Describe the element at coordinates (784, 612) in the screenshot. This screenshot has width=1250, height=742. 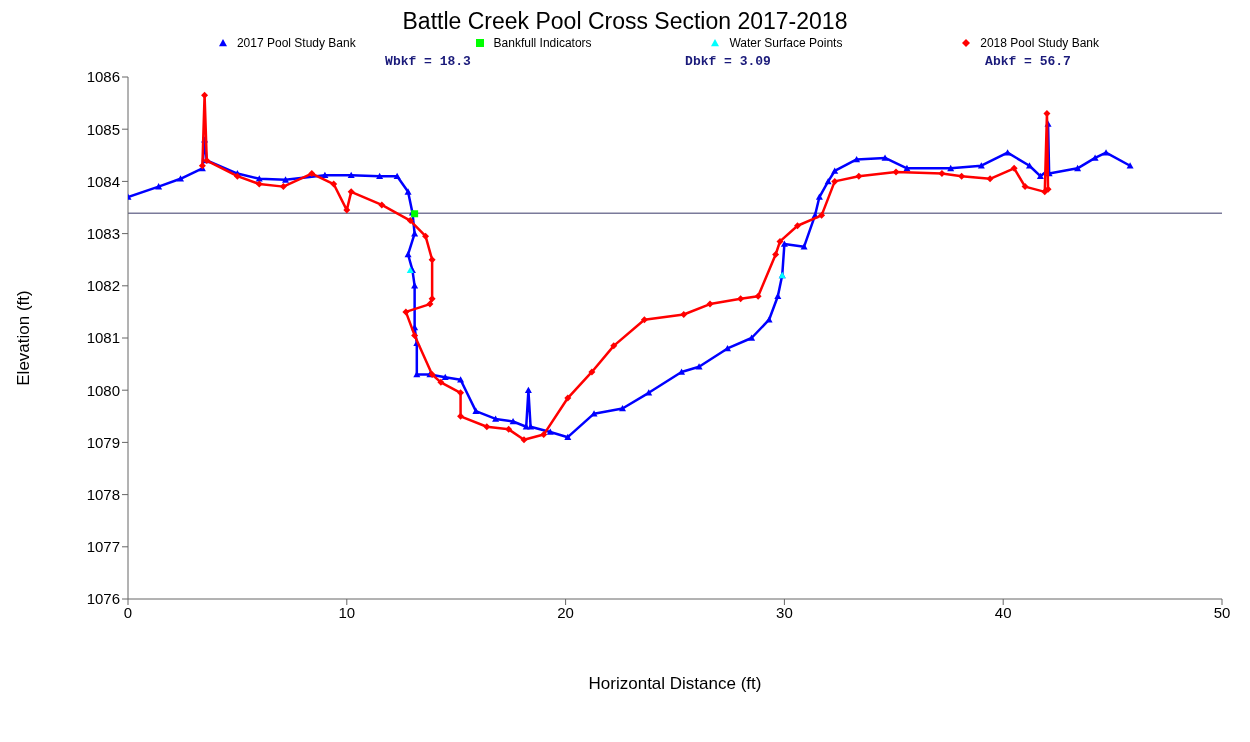
I see `x-tick-label: 30` at that location.